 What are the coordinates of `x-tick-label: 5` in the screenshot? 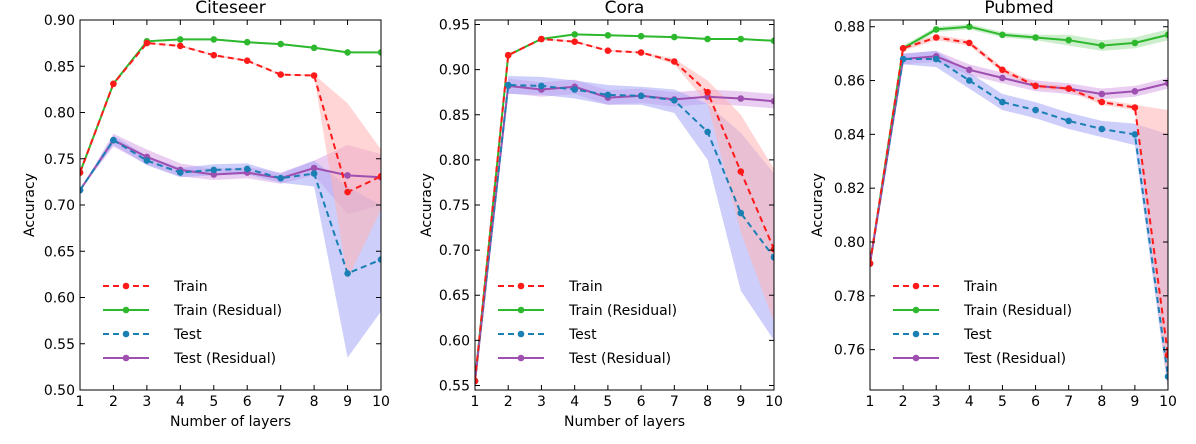 It's located at (1002, 402).